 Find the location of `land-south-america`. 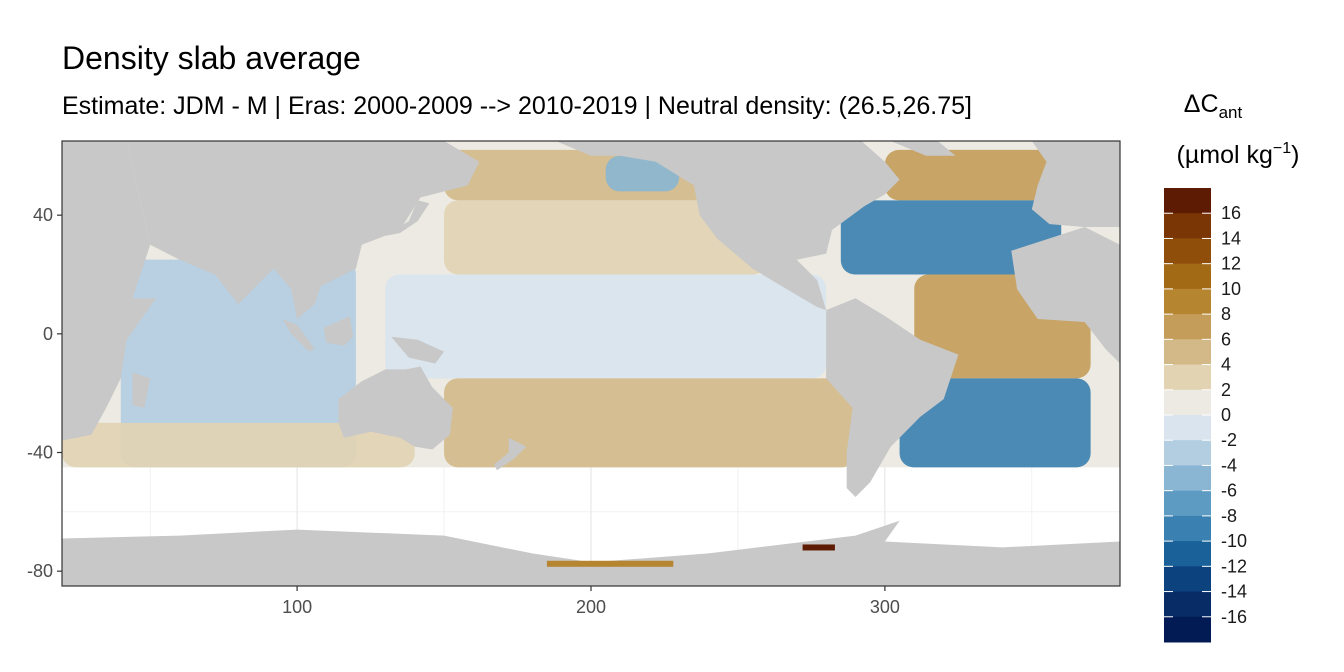

land-south-america is located at coordinates (892, 397).